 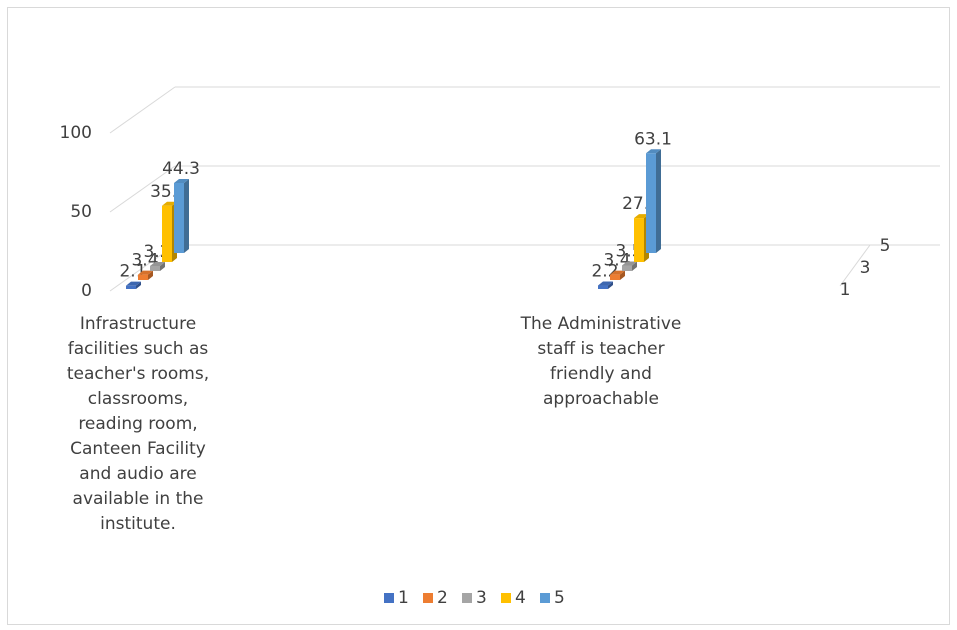 I want to click on data-label: 63.1, so click(x=653, y=139).